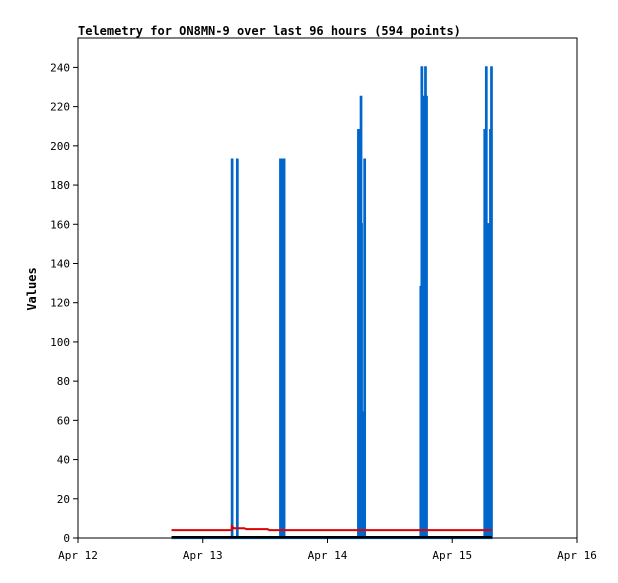  What do you see at coordinates (60, 342) in the screenshot?
I see `y-tick-label: 100` at bounding box center [60, 342].